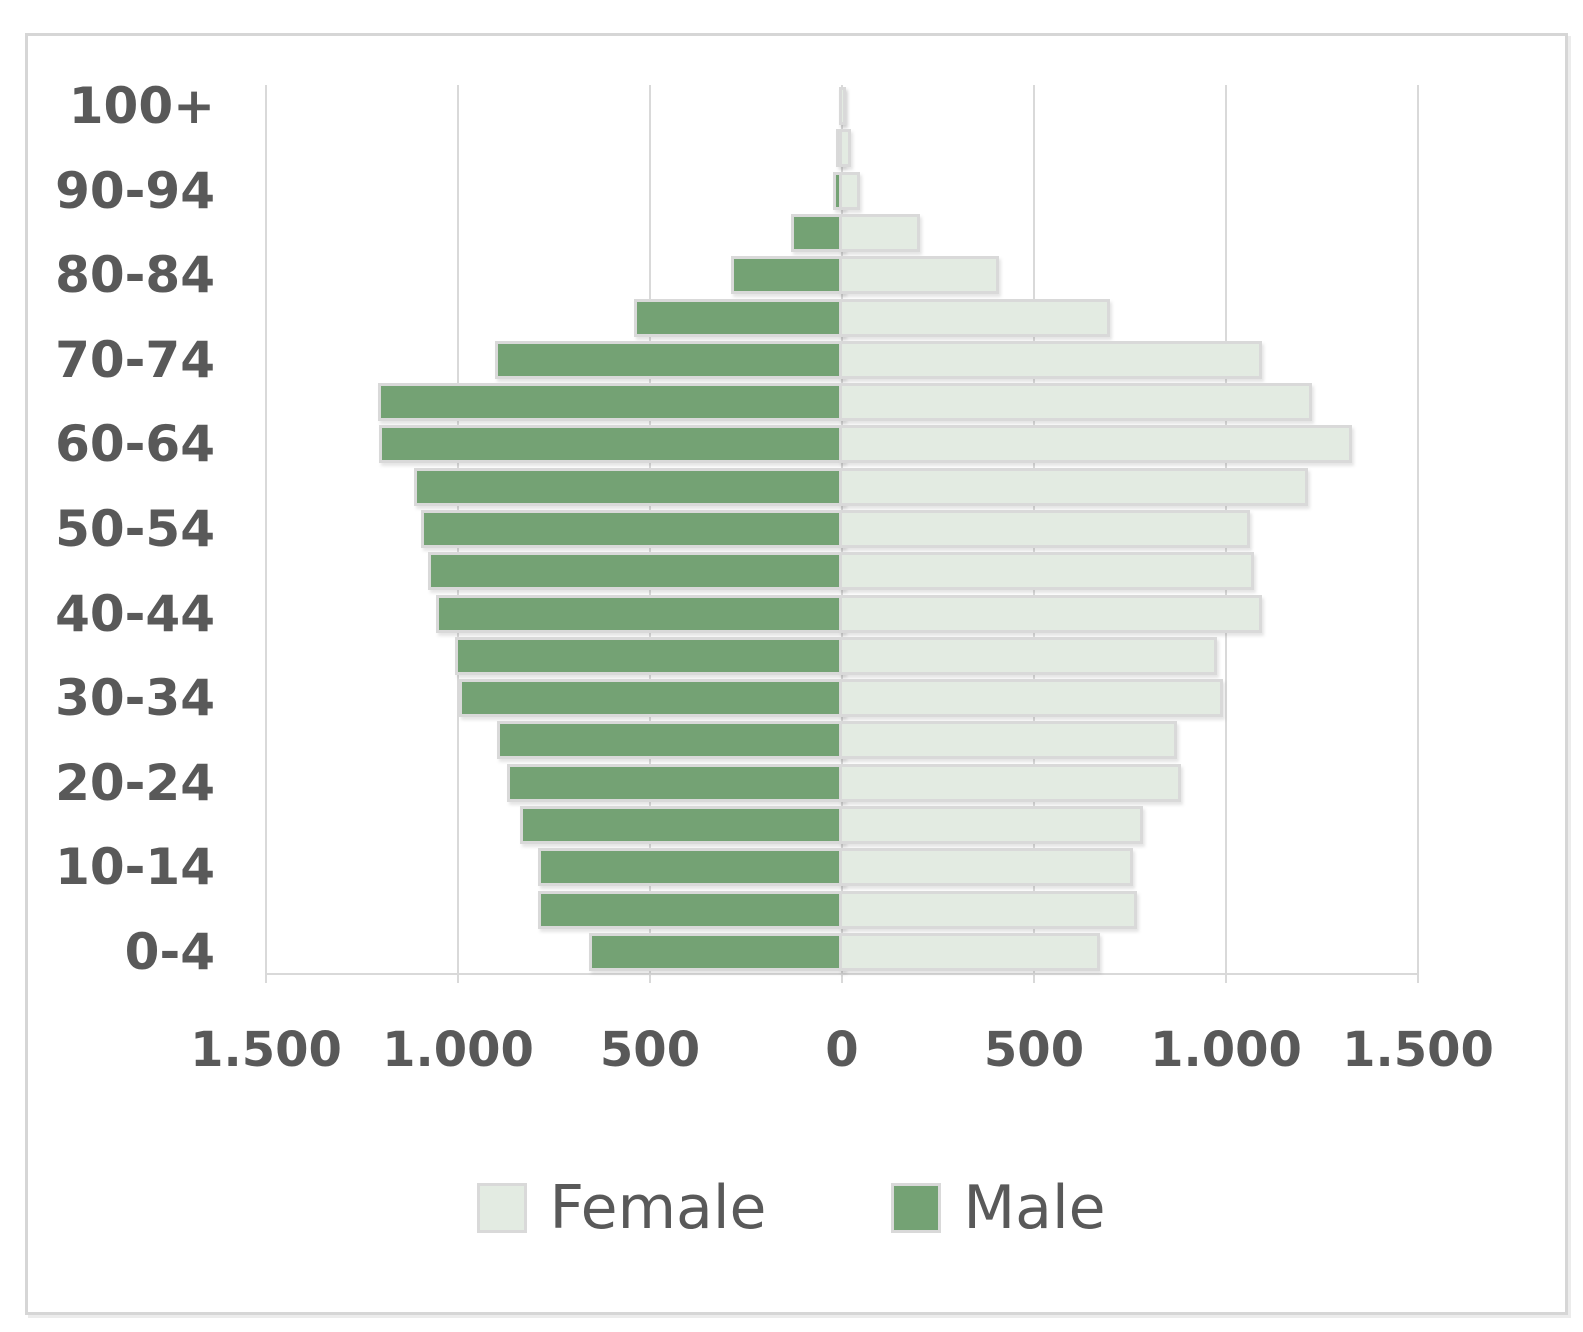 Image resolution: width=1583 pixels, height=1332 pixels. Describe the element at coordinates (842, 974) in the screenshot. I see `x-axis-line` at that location.